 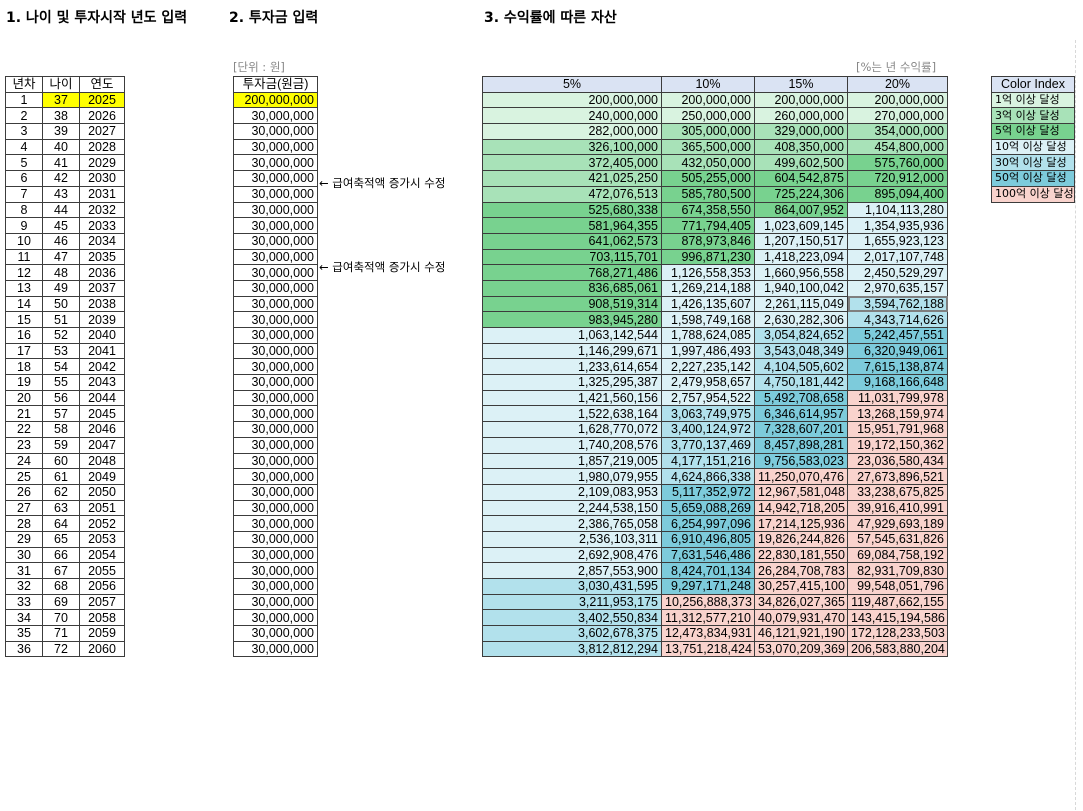 What do you see at coordinates (708, 131) in the screenshot?
I see `asset-cell: 305,000,000` at bounding box center [708, 131].